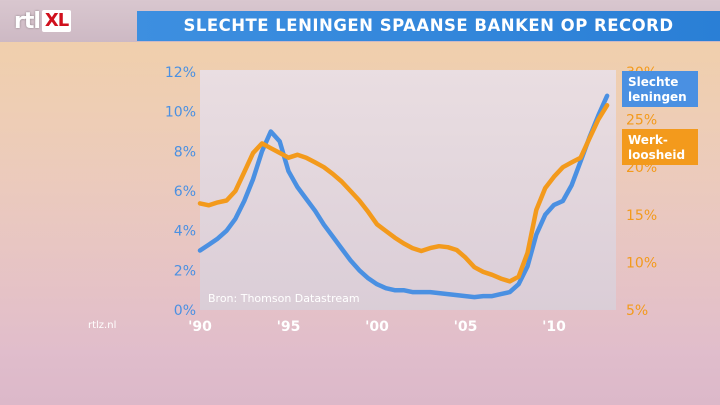  I want to click on logo-sub: XL, so click(56, 21).